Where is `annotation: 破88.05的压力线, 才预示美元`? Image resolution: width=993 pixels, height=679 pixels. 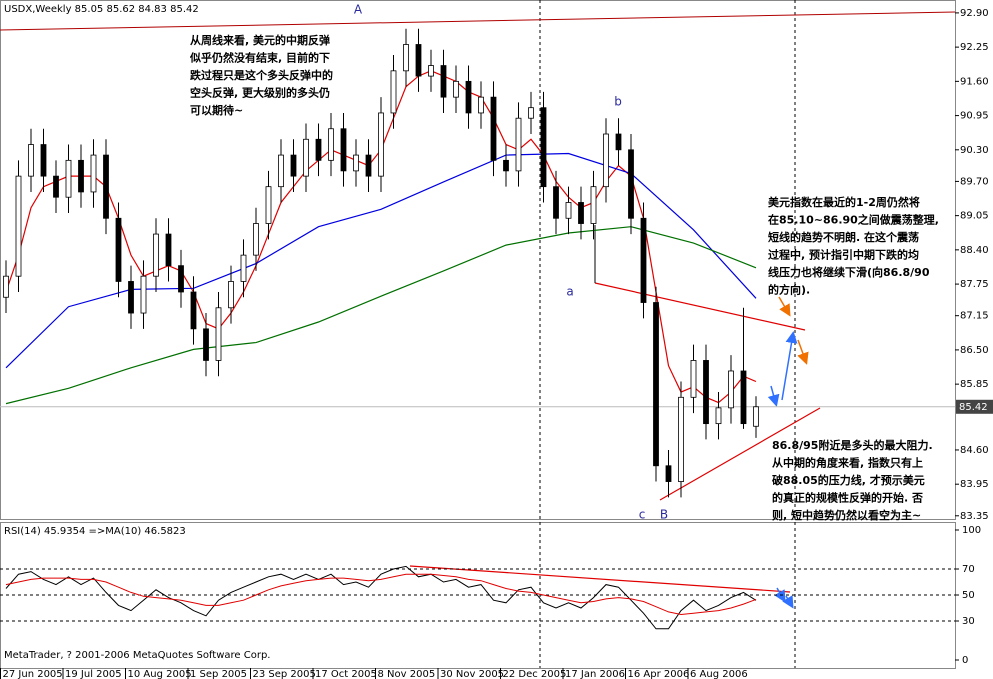
annotation: 破88.05的压力线, 才预示美元 is located at coordinates (848, 480).